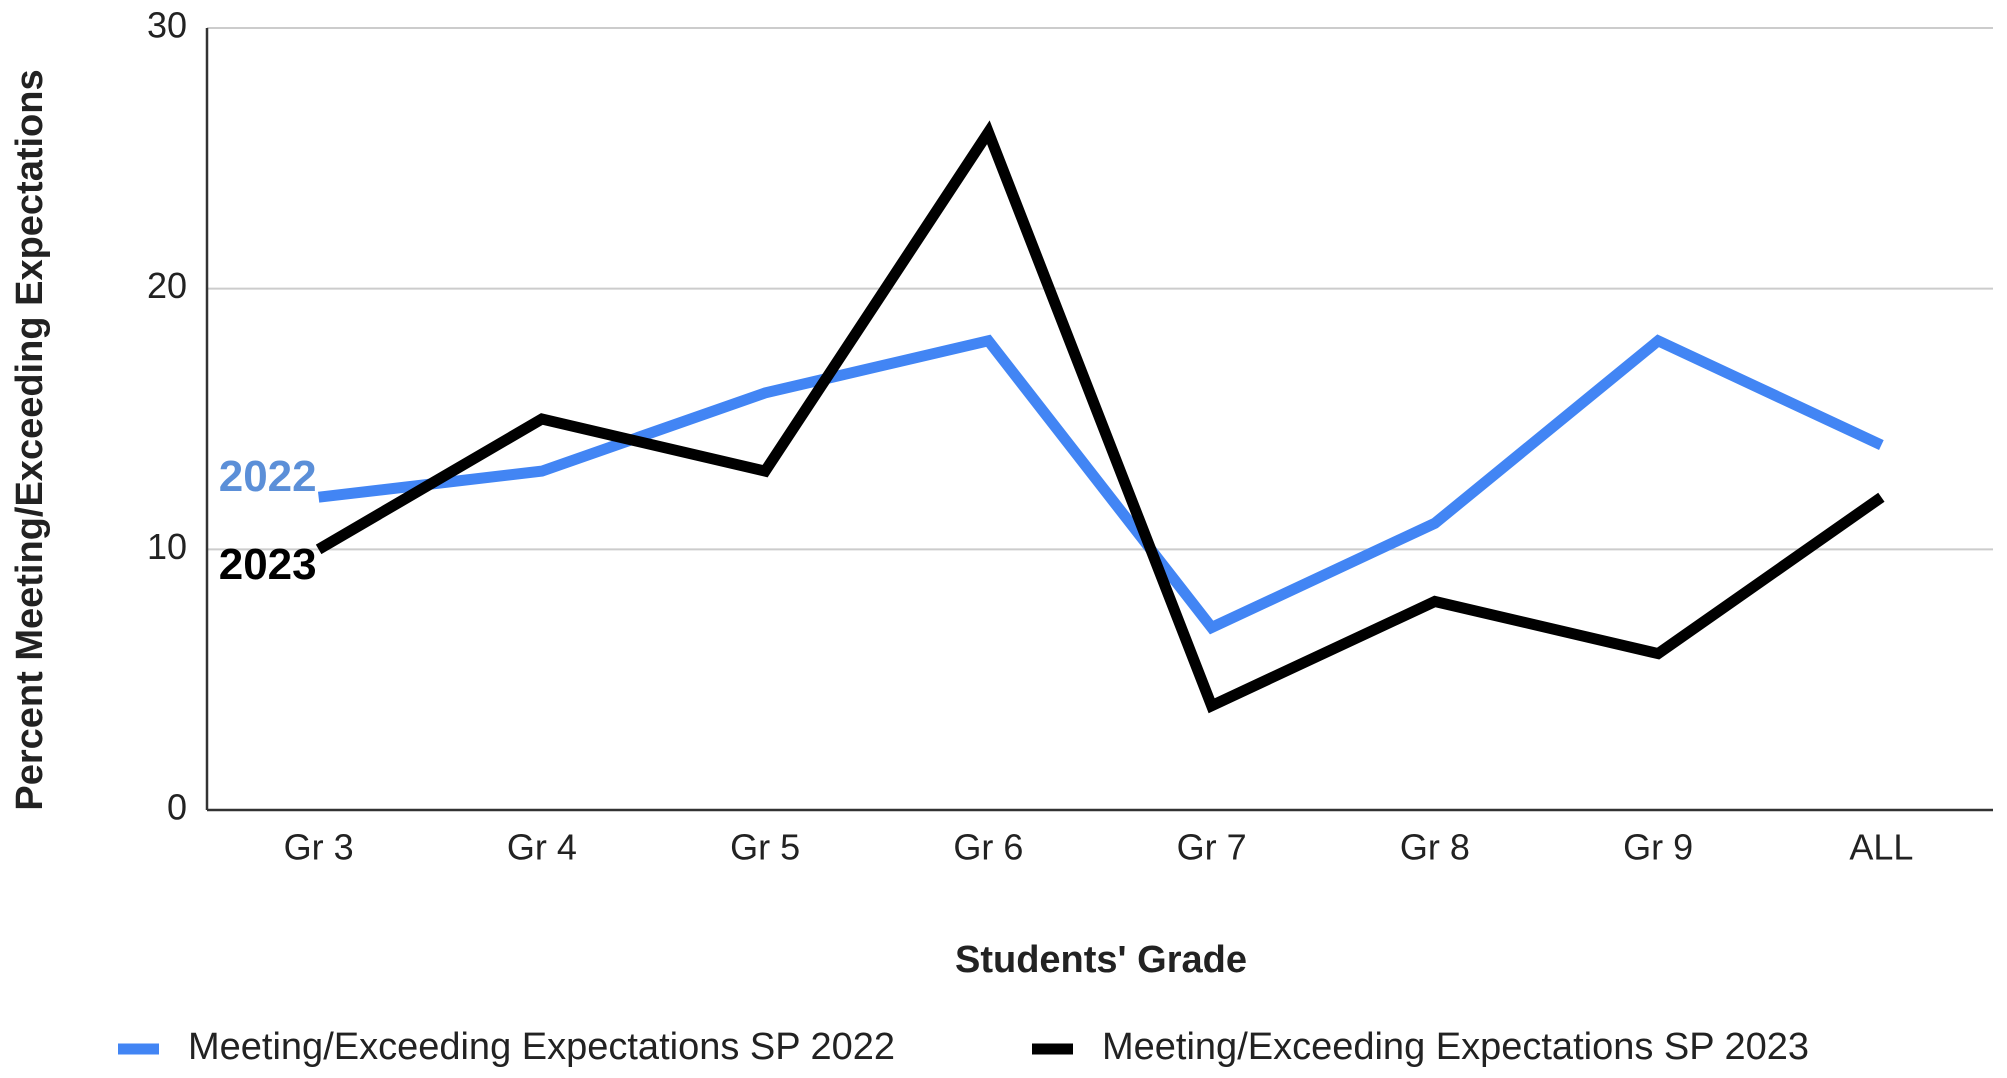  I want to click on y-tick-label: 30, so click(167, 25).